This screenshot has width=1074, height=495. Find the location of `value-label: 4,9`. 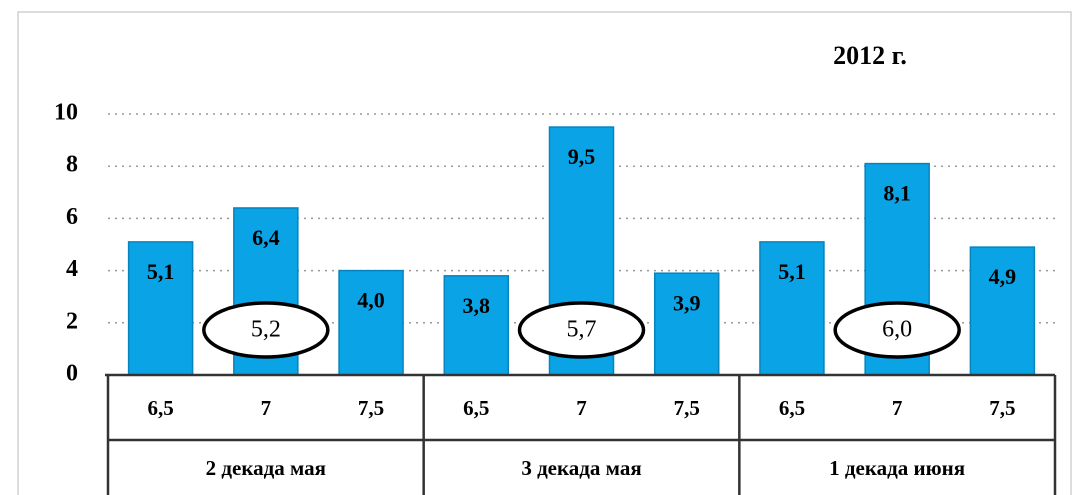

value-label: 4,9 is located at coordinates (1003, 276).